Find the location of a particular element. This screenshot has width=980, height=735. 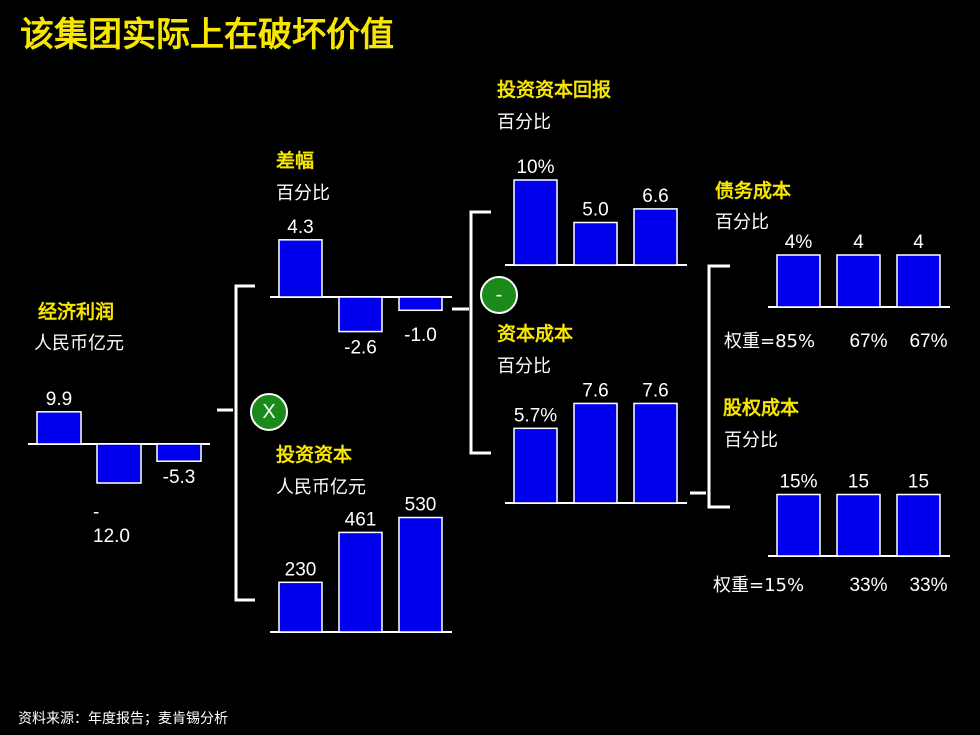

cost-of-capital-title: 资本成本 is located at coordinates (535, 334).